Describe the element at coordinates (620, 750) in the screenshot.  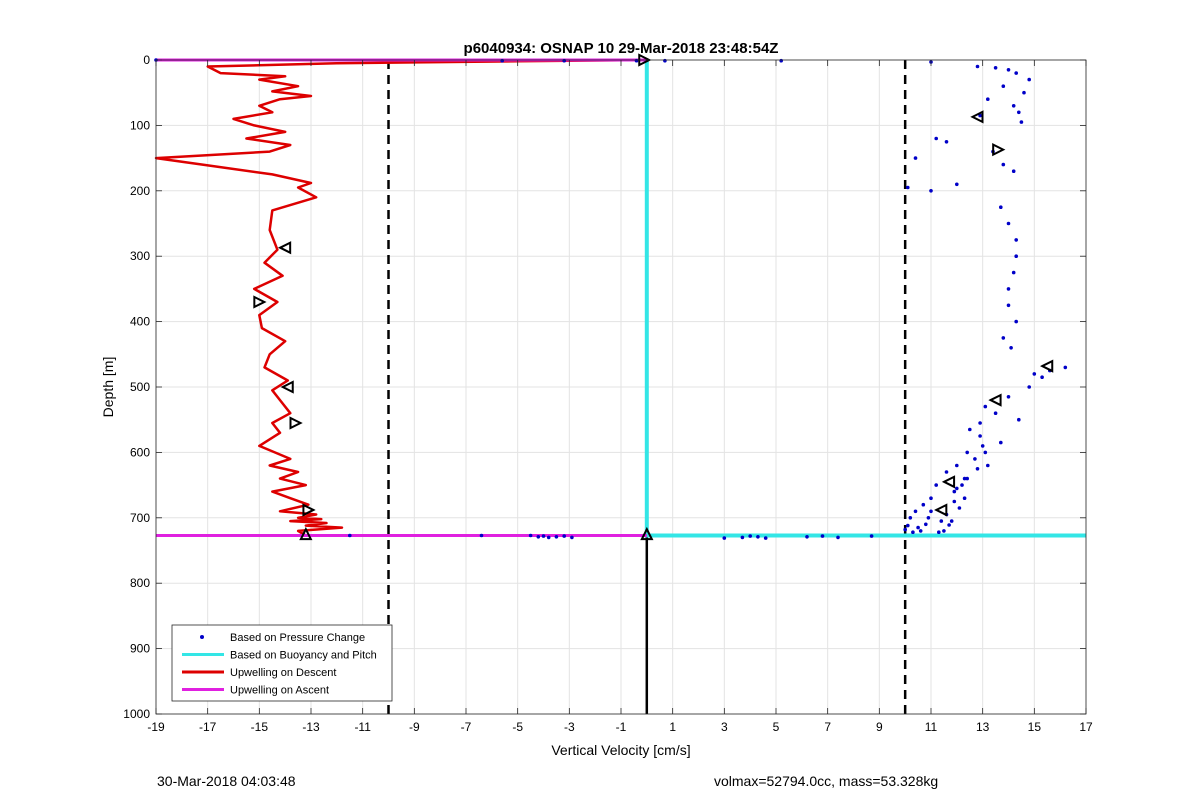
I see `x-axis-label: Vertical Velocity [cm/s]` at that location.